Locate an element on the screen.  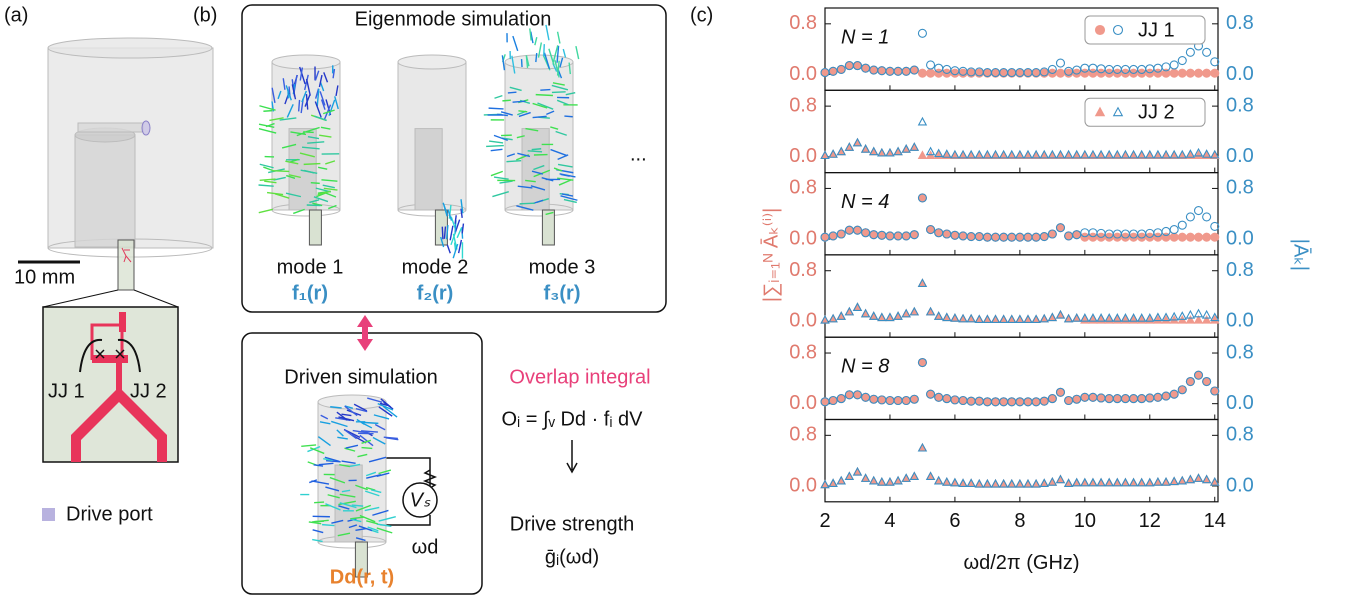
voltage-source is located at coordinates (420, 500).